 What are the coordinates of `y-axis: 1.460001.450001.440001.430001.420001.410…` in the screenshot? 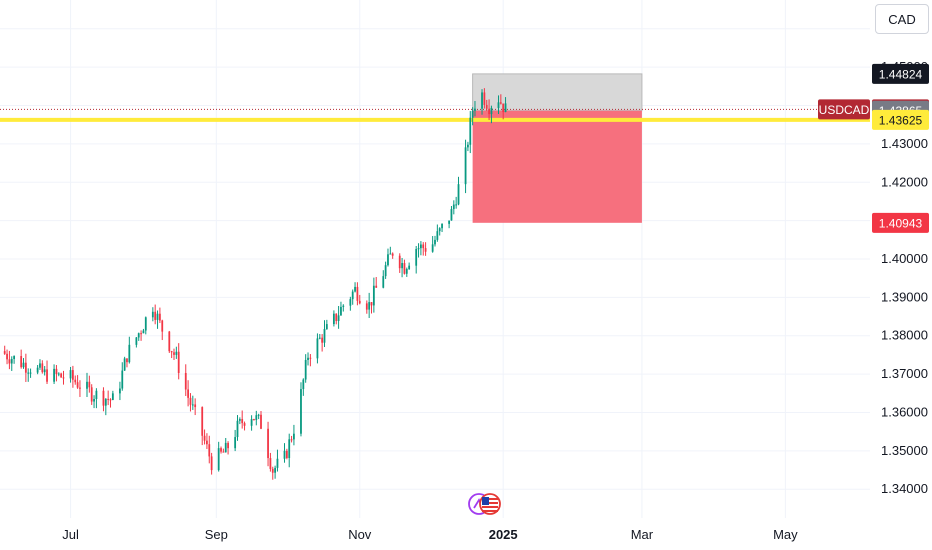 It's located at (904, 258).